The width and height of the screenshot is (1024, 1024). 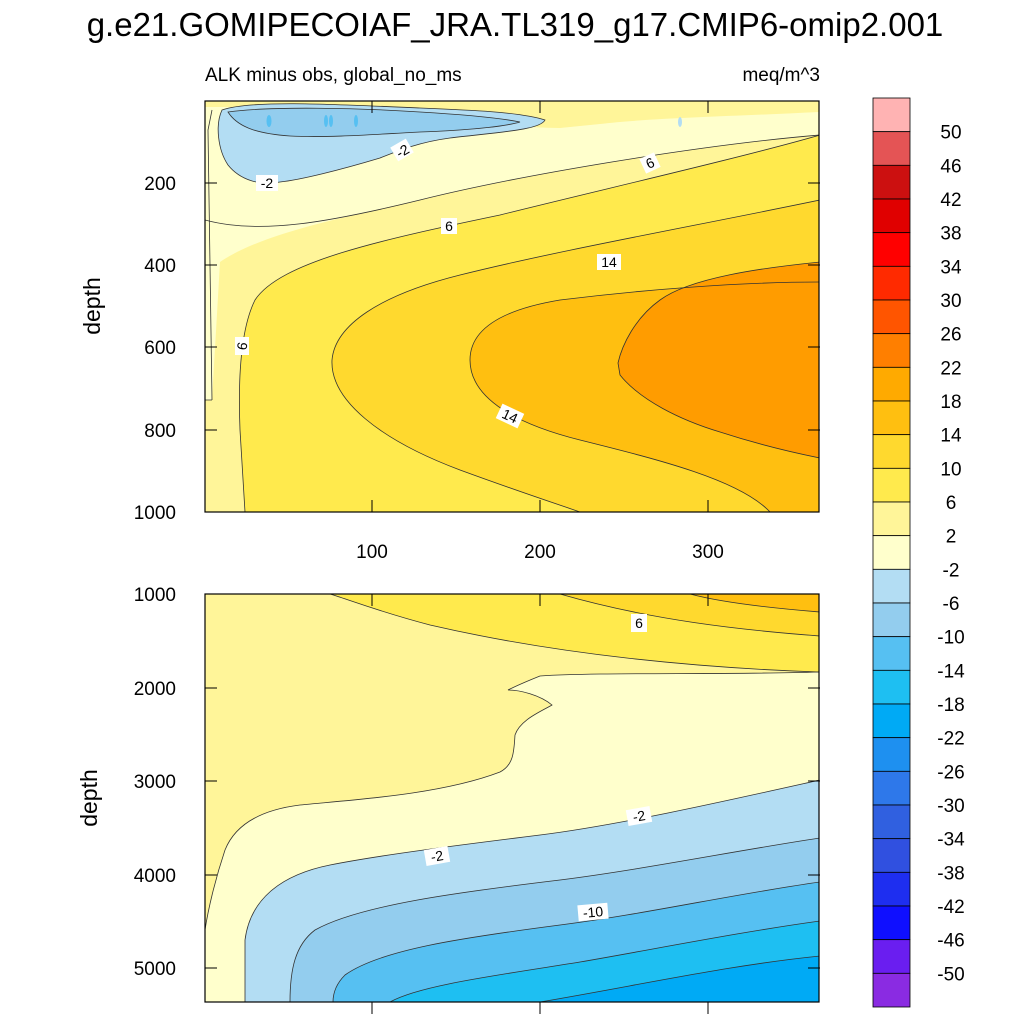 What do you see at coordinates (333, 75) in the screenshot?
I see `chart-subtitle: ALK minus obs, global_no_ms` at bounding box center [333, 75].